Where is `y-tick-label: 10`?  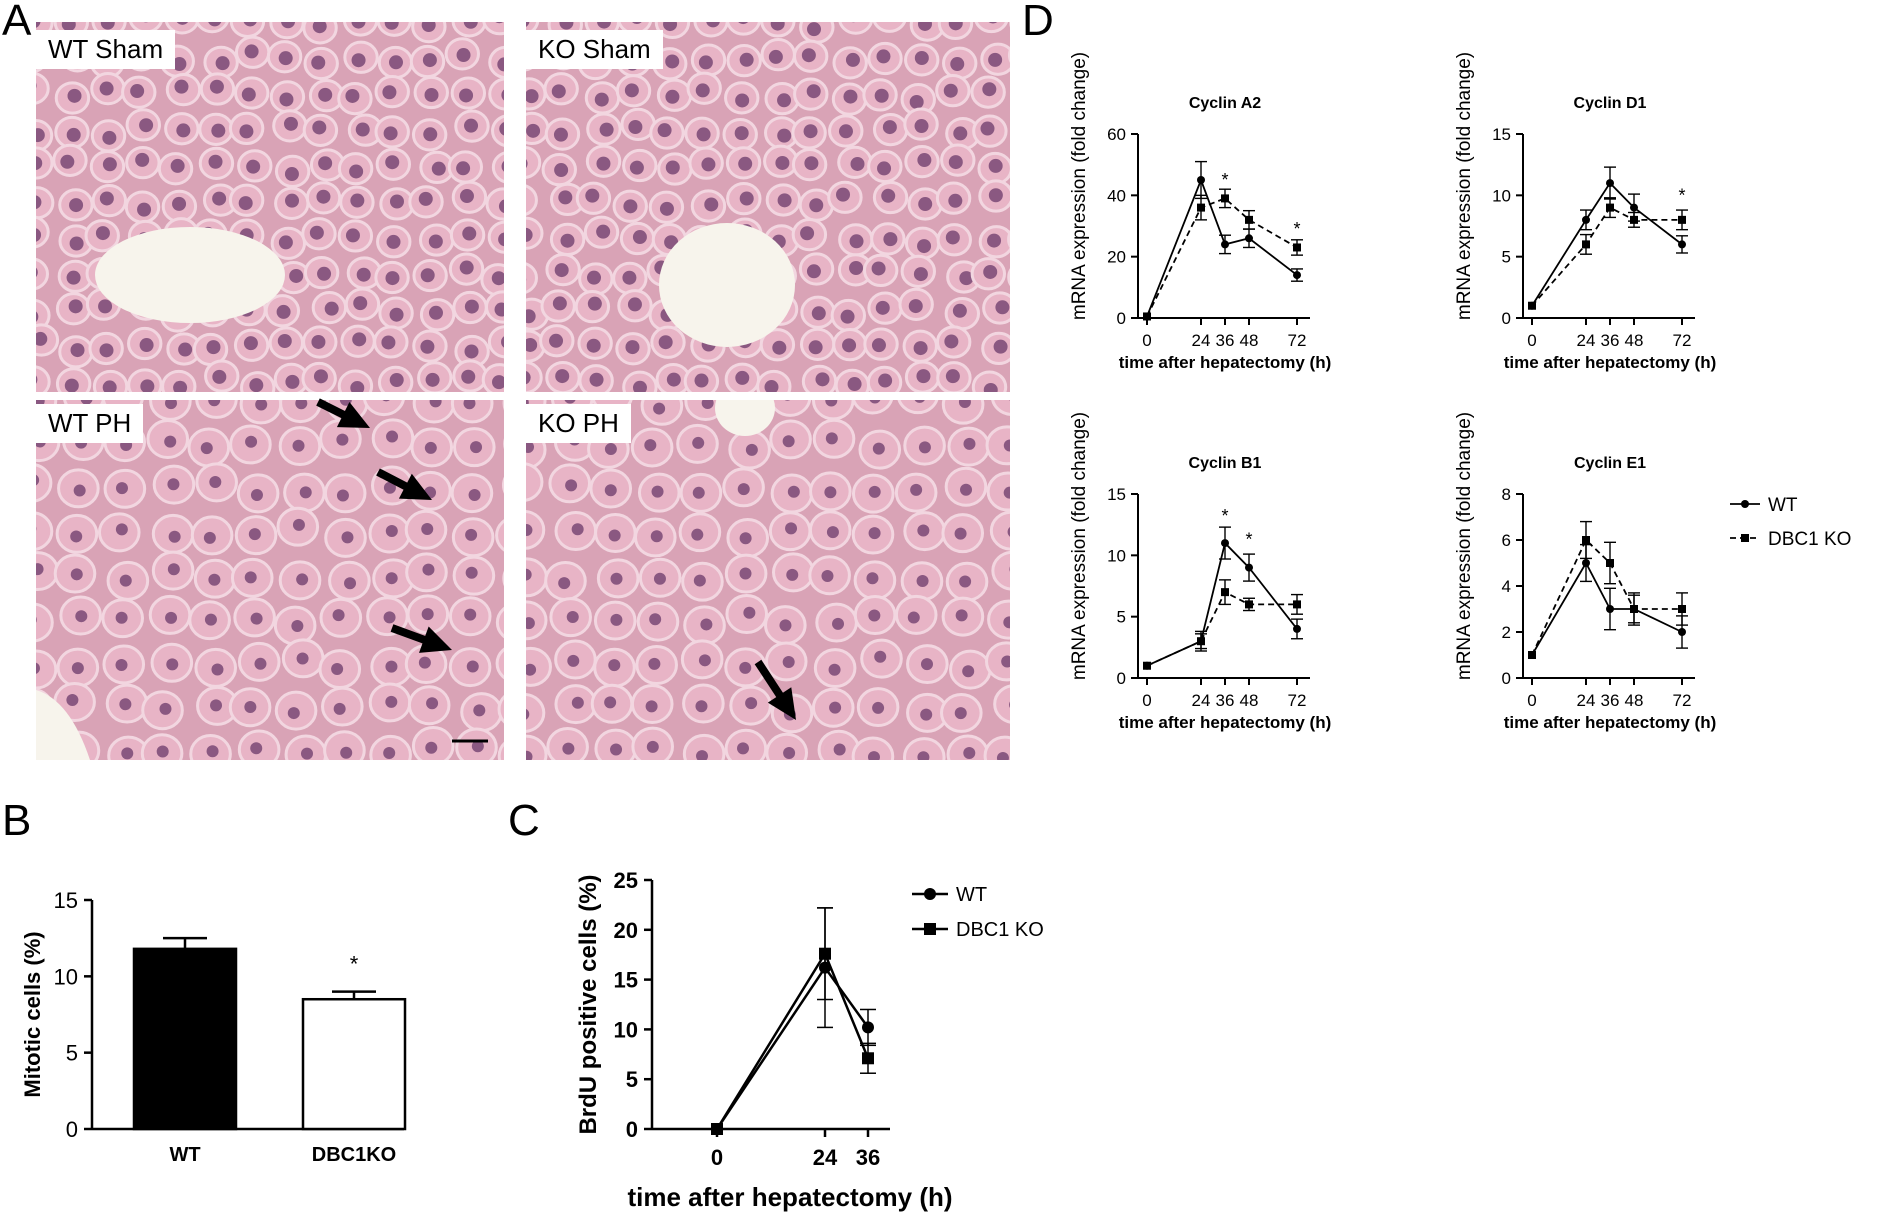 y-tick-label: 10 is located at coordinates (1116, 555).